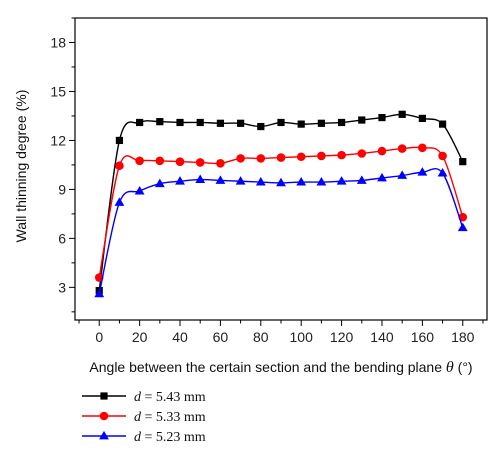 The image size is (500, 461). I want to click on x-tick-label: 60, so click(221, 337).